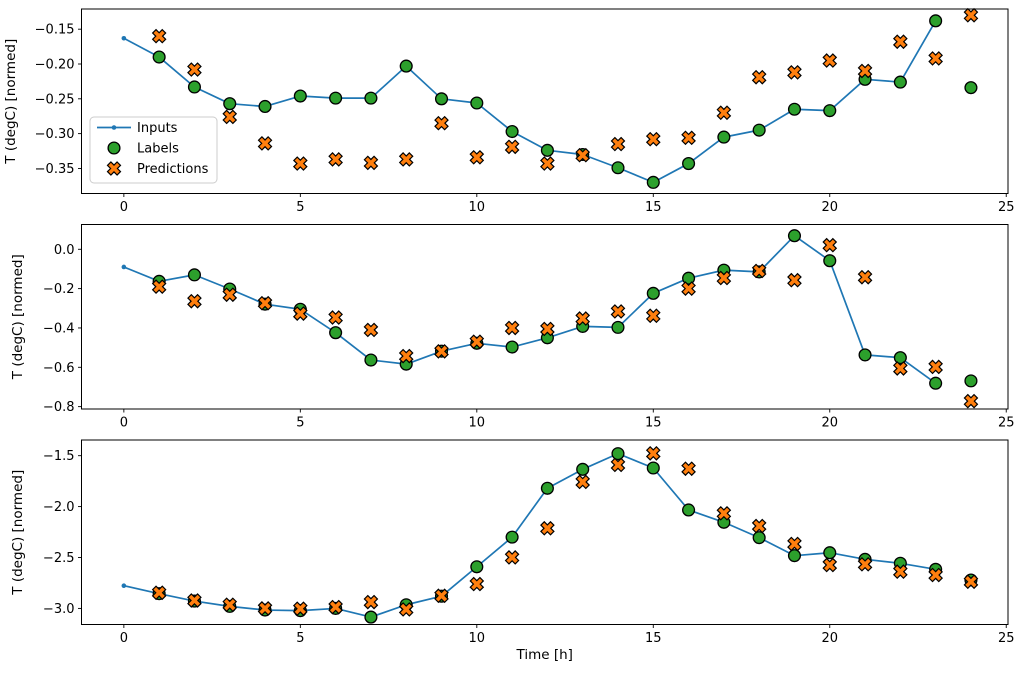 Image resolution: width=1023 pixels, height=679 pixels. What do you see at coordinates (64, 250) in the screenshot?
I see `y-tick-label: 0.0` at bounding box center [64, 250].